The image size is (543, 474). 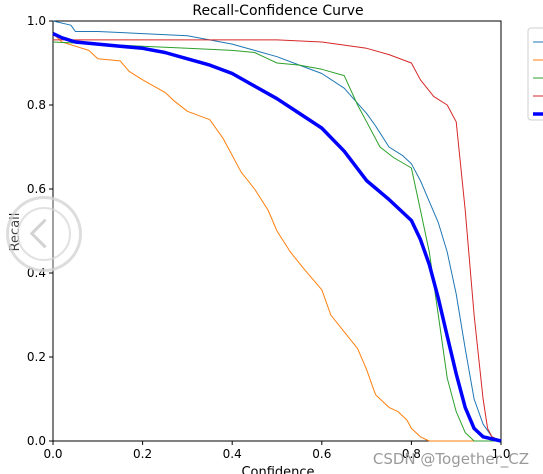 What do you see at coordinates (411, 454) in the screenshot?
I see `x-tick-label: 0.8` at bounding box center [411, 454].